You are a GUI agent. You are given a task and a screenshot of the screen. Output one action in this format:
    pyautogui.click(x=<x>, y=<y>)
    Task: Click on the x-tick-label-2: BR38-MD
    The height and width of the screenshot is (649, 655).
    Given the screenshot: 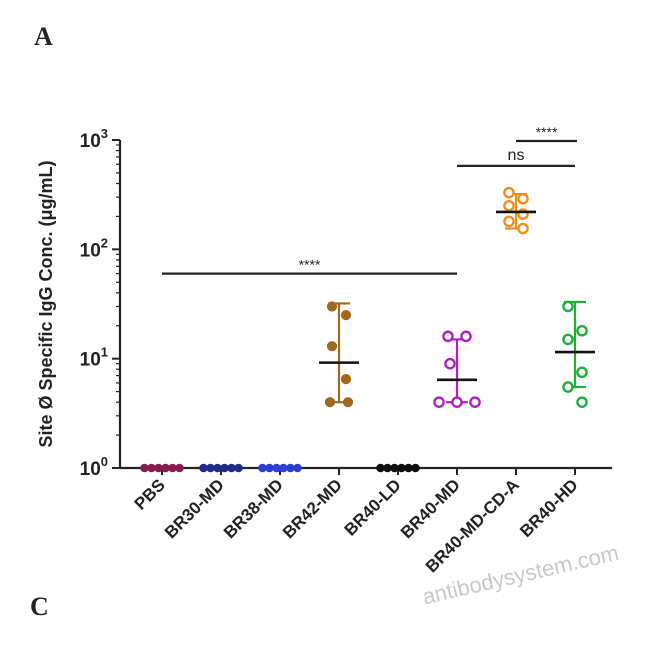 What is the action you would take?
    pyautogui.click(x=253, y=508)
    